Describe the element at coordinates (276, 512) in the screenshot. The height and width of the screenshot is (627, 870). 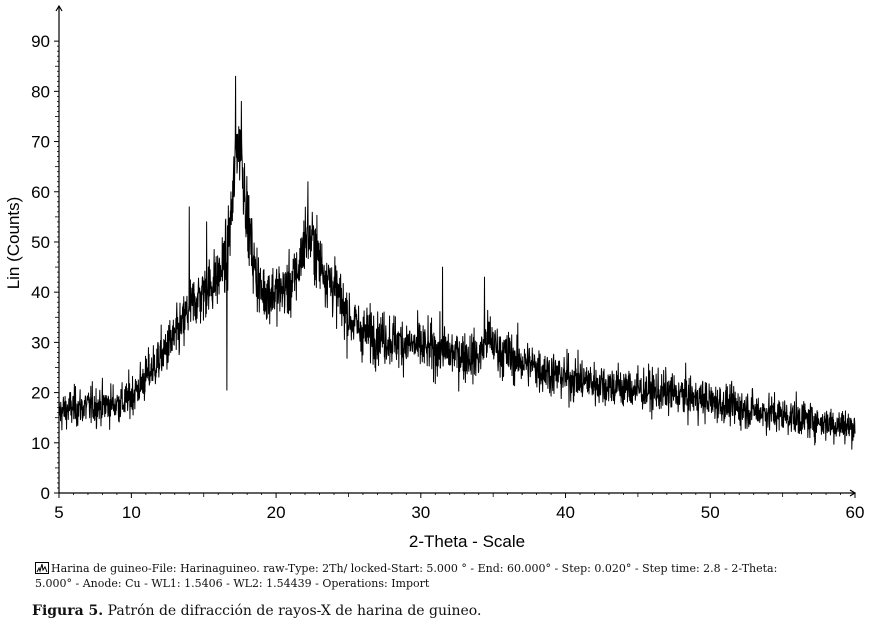
I see `x-tick-label: 20` at that location.